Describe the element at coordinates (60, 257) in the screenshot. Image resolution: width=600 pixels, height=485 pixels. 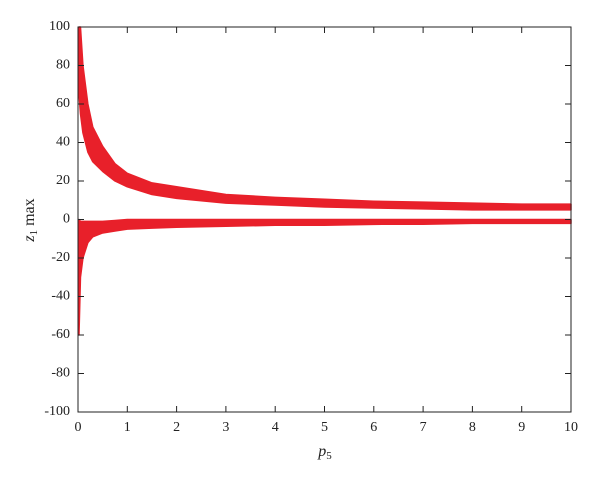
I see `y-tick-label: -20` at that location.